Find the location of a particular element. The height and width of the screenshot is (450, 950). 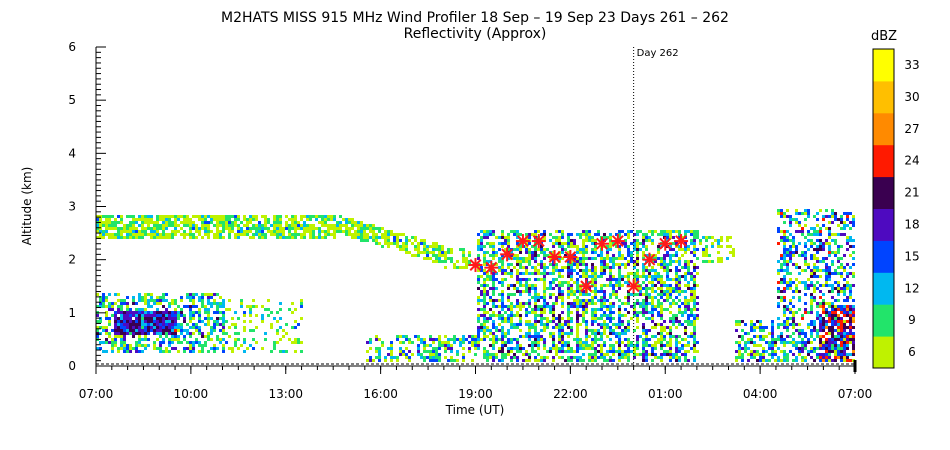

x-tick-label: 04:00 is located at coordinates (760, 394).